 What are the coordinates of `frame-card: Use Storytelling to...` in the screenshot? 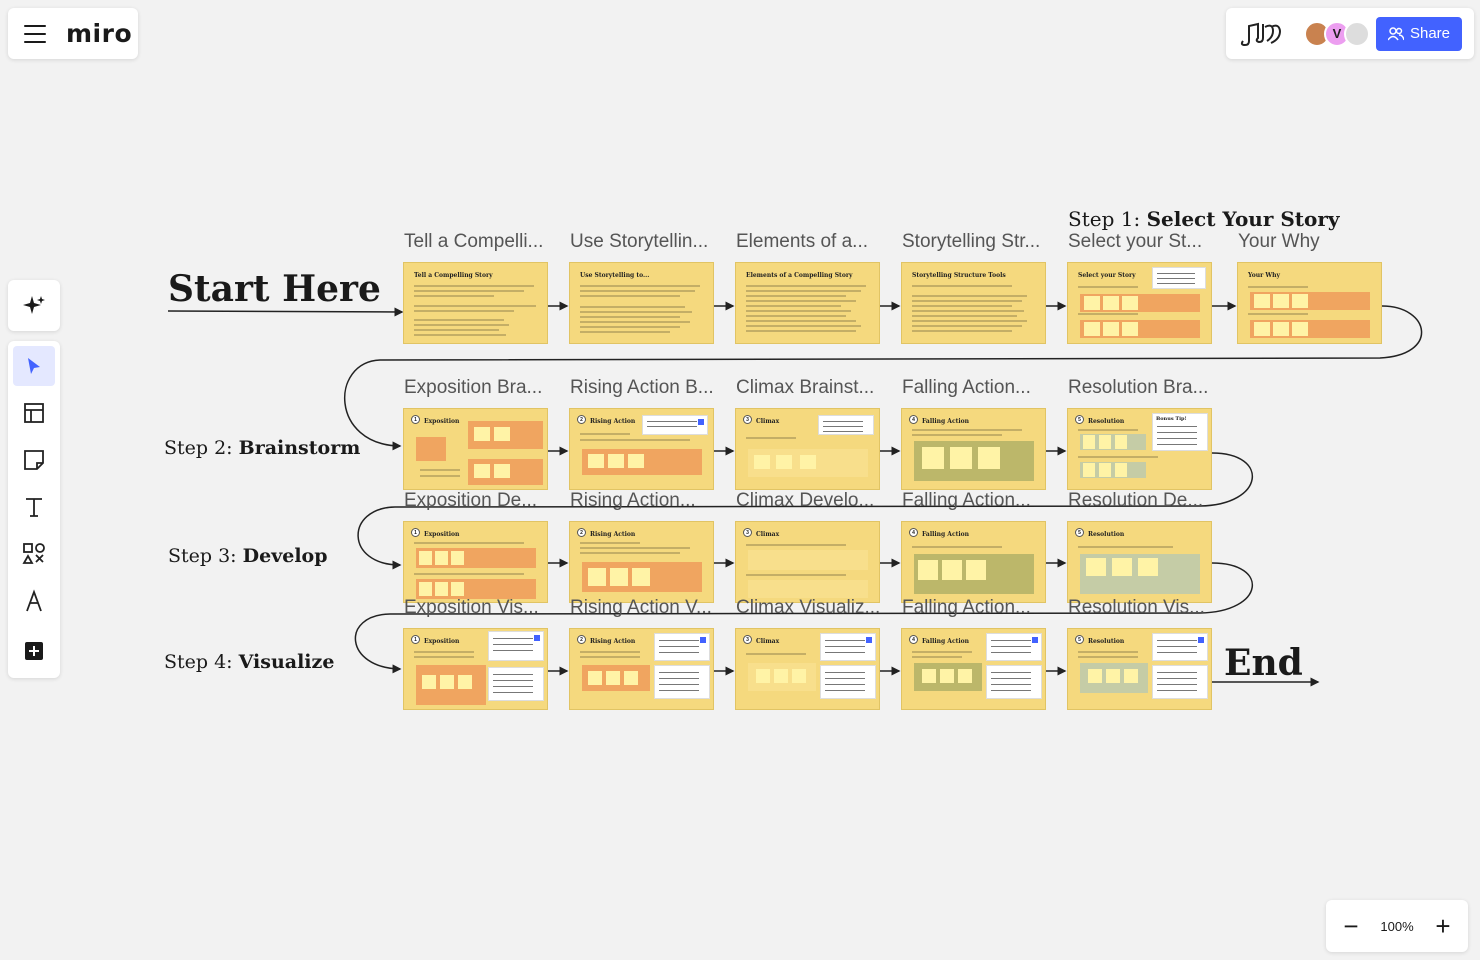 It's located at (641, 303).